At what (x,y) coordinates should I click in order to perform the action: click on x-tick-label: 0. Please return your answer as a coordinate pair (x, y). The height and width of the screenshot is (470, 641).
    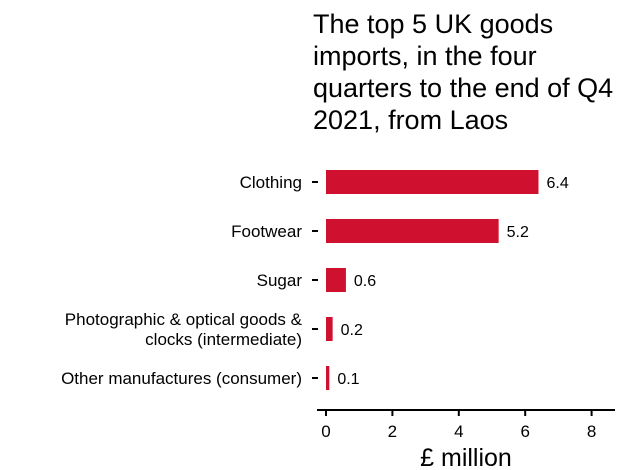
    Looking at the image, I should click on (325, 431).